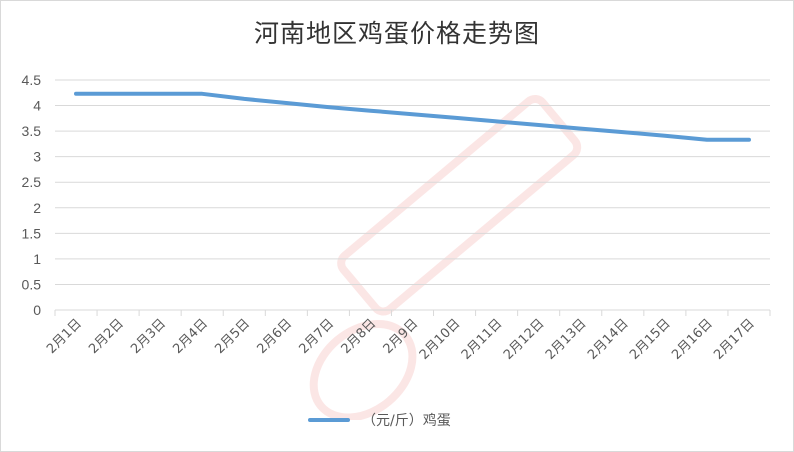 The height and width of the screenshot is (452, 794). I want to click on x-tick-label: 2月15日, so click(650, 339).